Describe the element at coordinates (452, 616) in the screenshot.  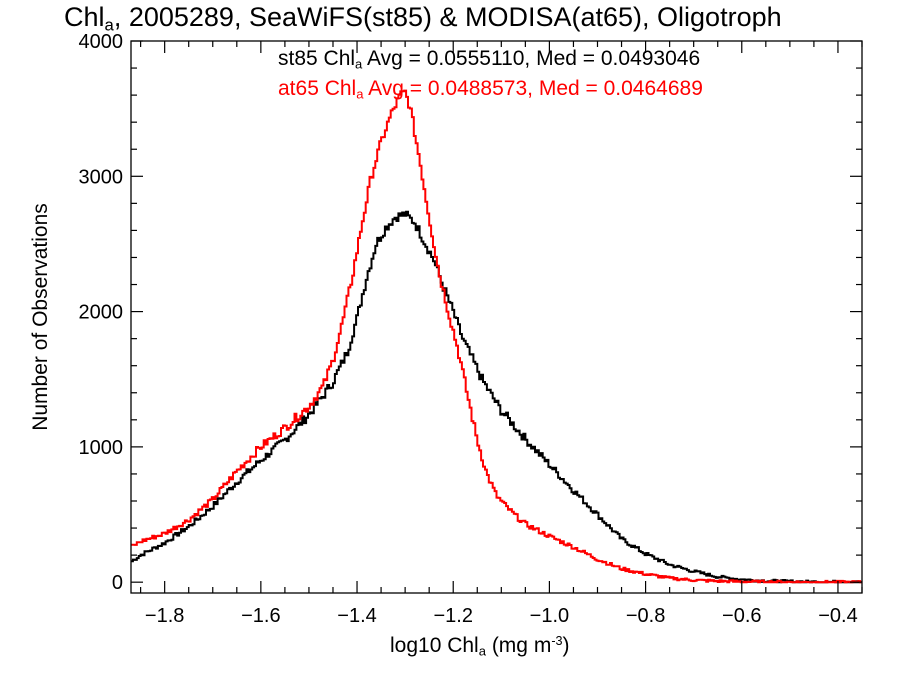
I see `x-tick-label: −1.2` at that location.